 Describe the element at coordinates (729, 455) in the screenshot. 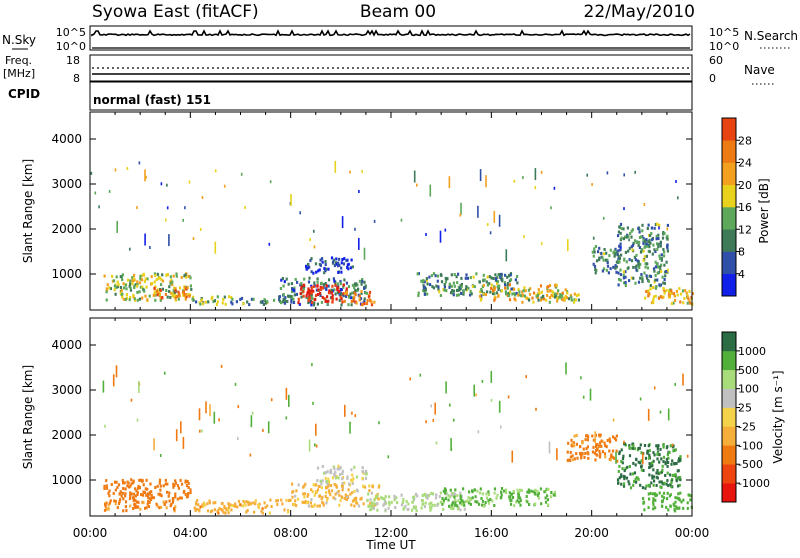

I see `velocity-swatch` at that location.